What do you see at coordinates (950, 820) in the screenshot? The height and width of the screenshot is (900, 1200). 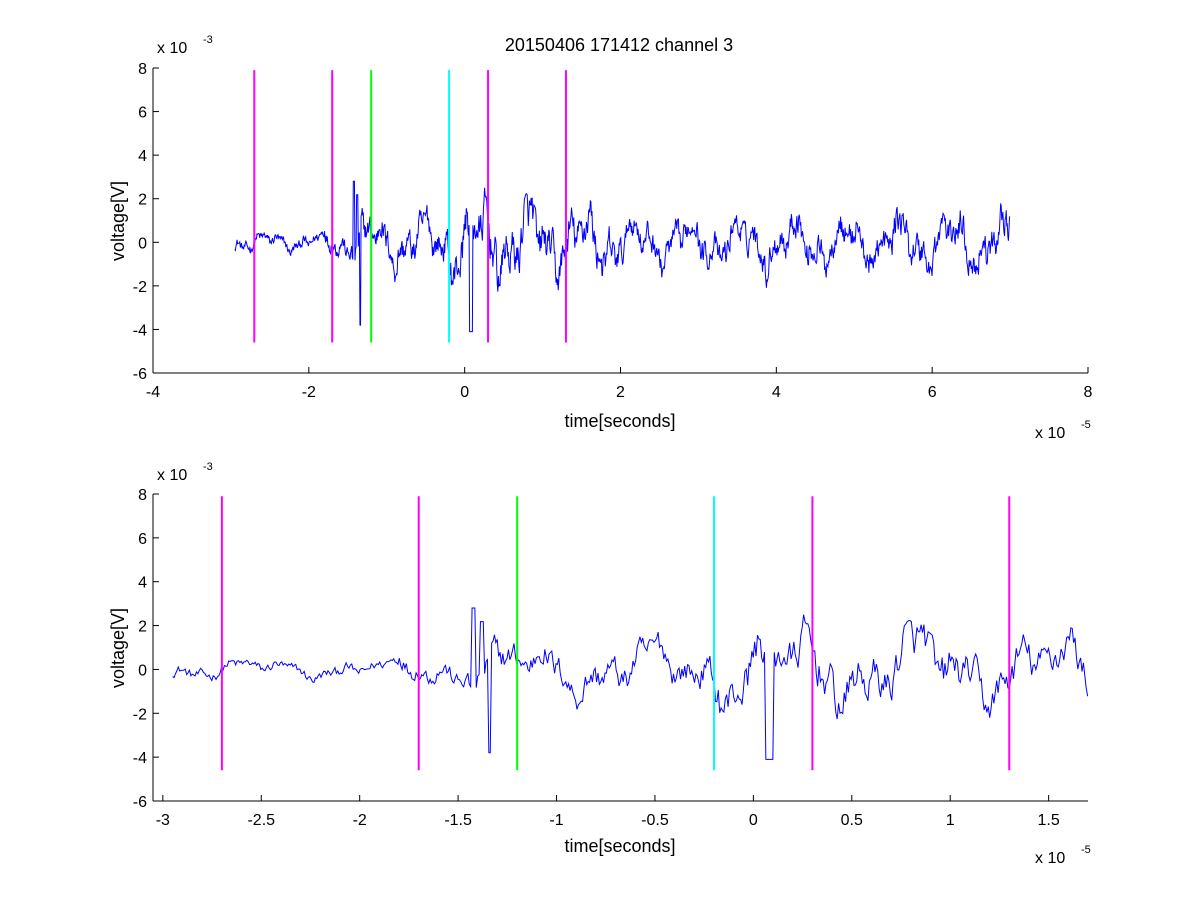 I see `x-tick-label: 1` at bounding box center [950, 820].